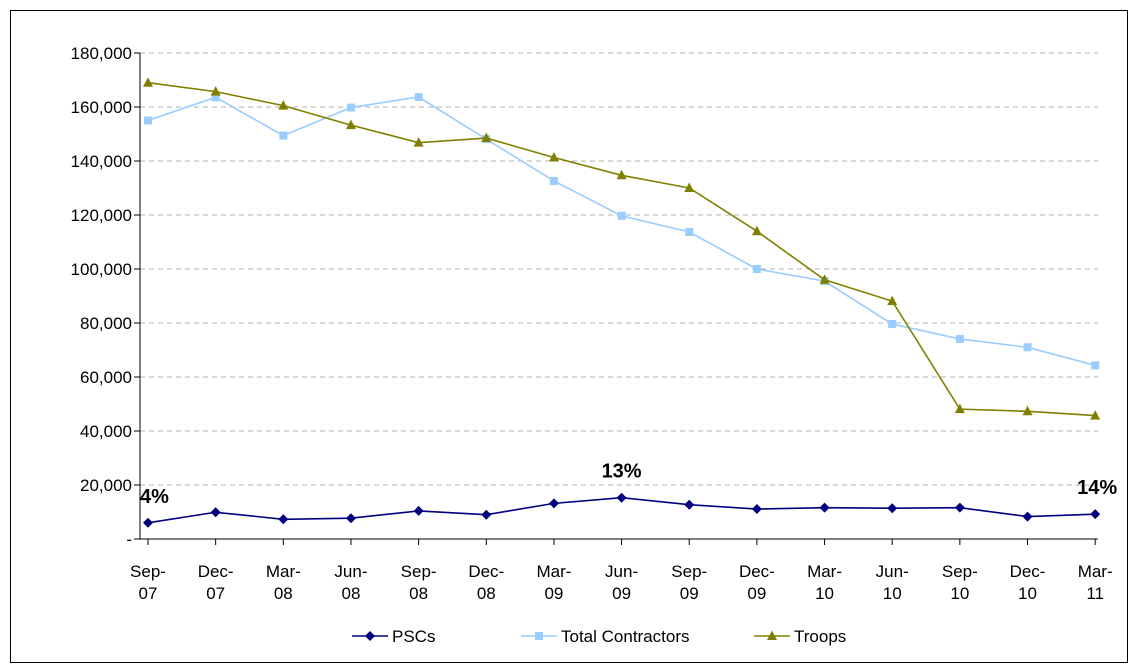 The image size is (1140, 665). Describe the element at coordinates (1095, 582) in the screenshot. I see `x-tick-label: Mar-11` at that location.